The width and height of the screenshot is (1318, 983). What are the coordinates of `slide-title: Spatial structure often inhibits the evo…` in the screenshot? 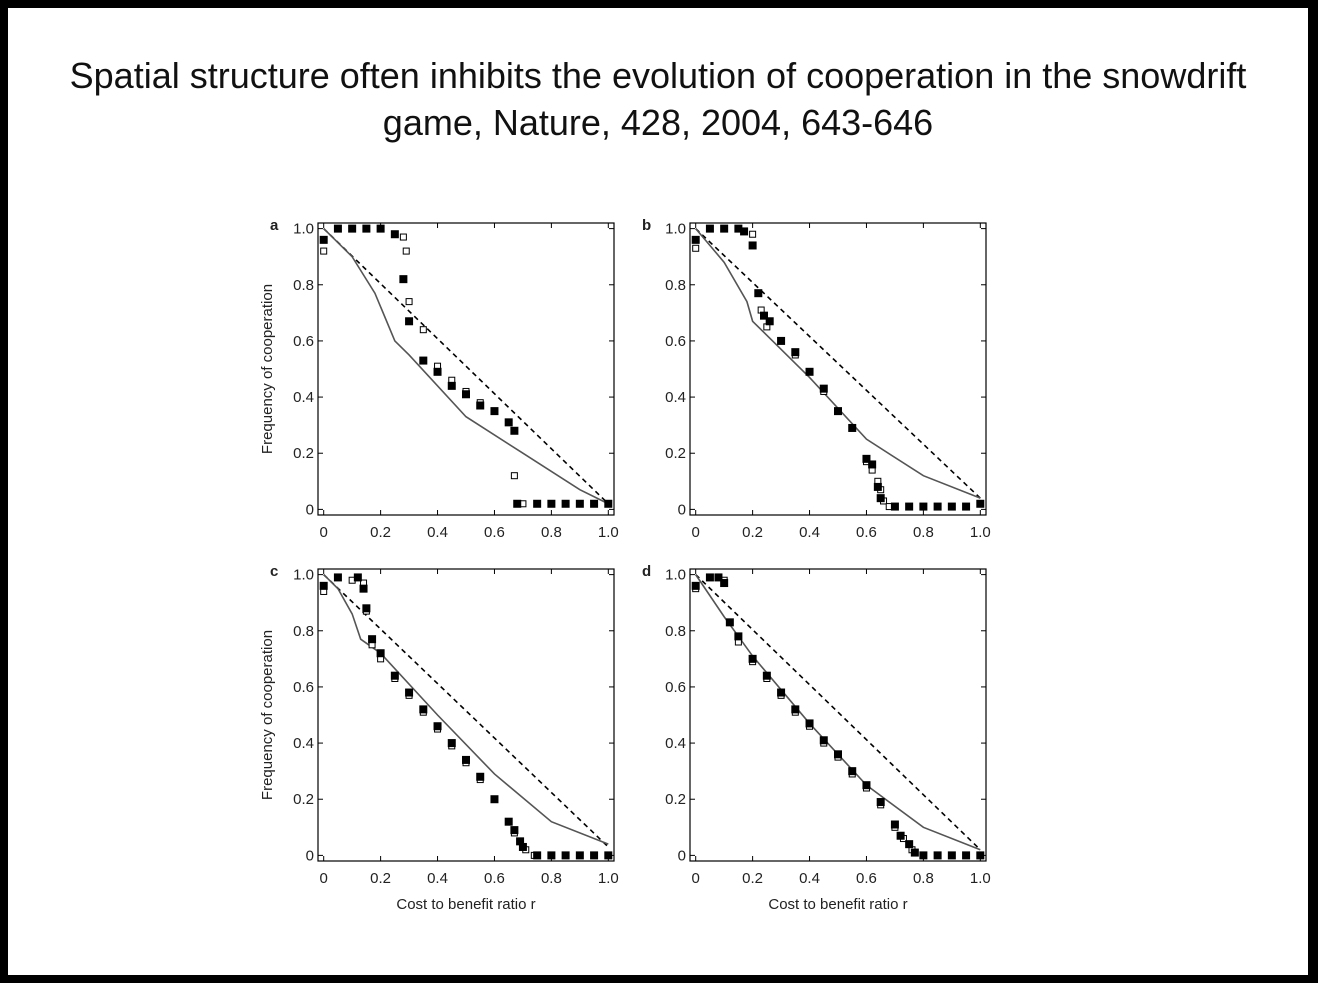 It's located at (658, 99).